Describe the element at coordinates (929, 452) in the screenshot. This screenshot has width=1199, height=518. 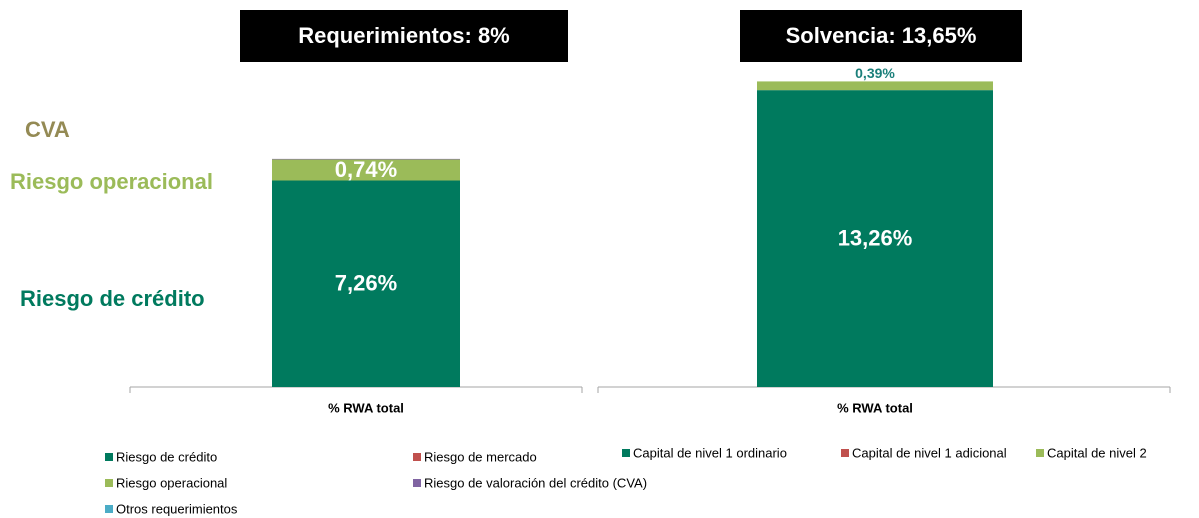
I see `legend-label: Capital de nivel 1 adicional` at that location.